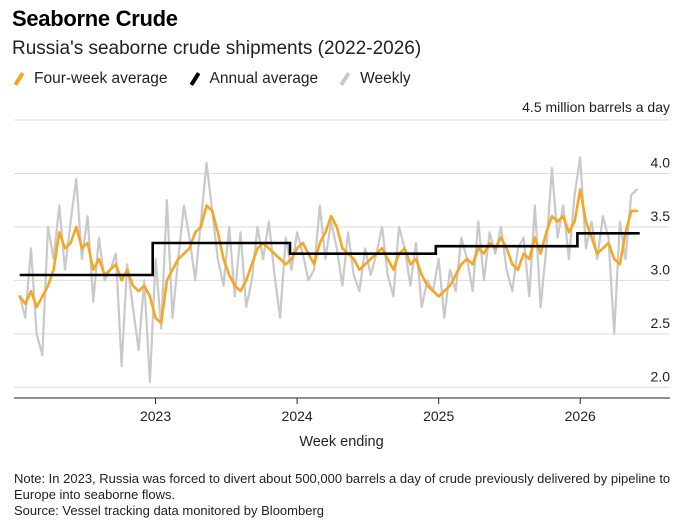  I want to click on legend-item-annual-average: Annual average, so click(253, 79).